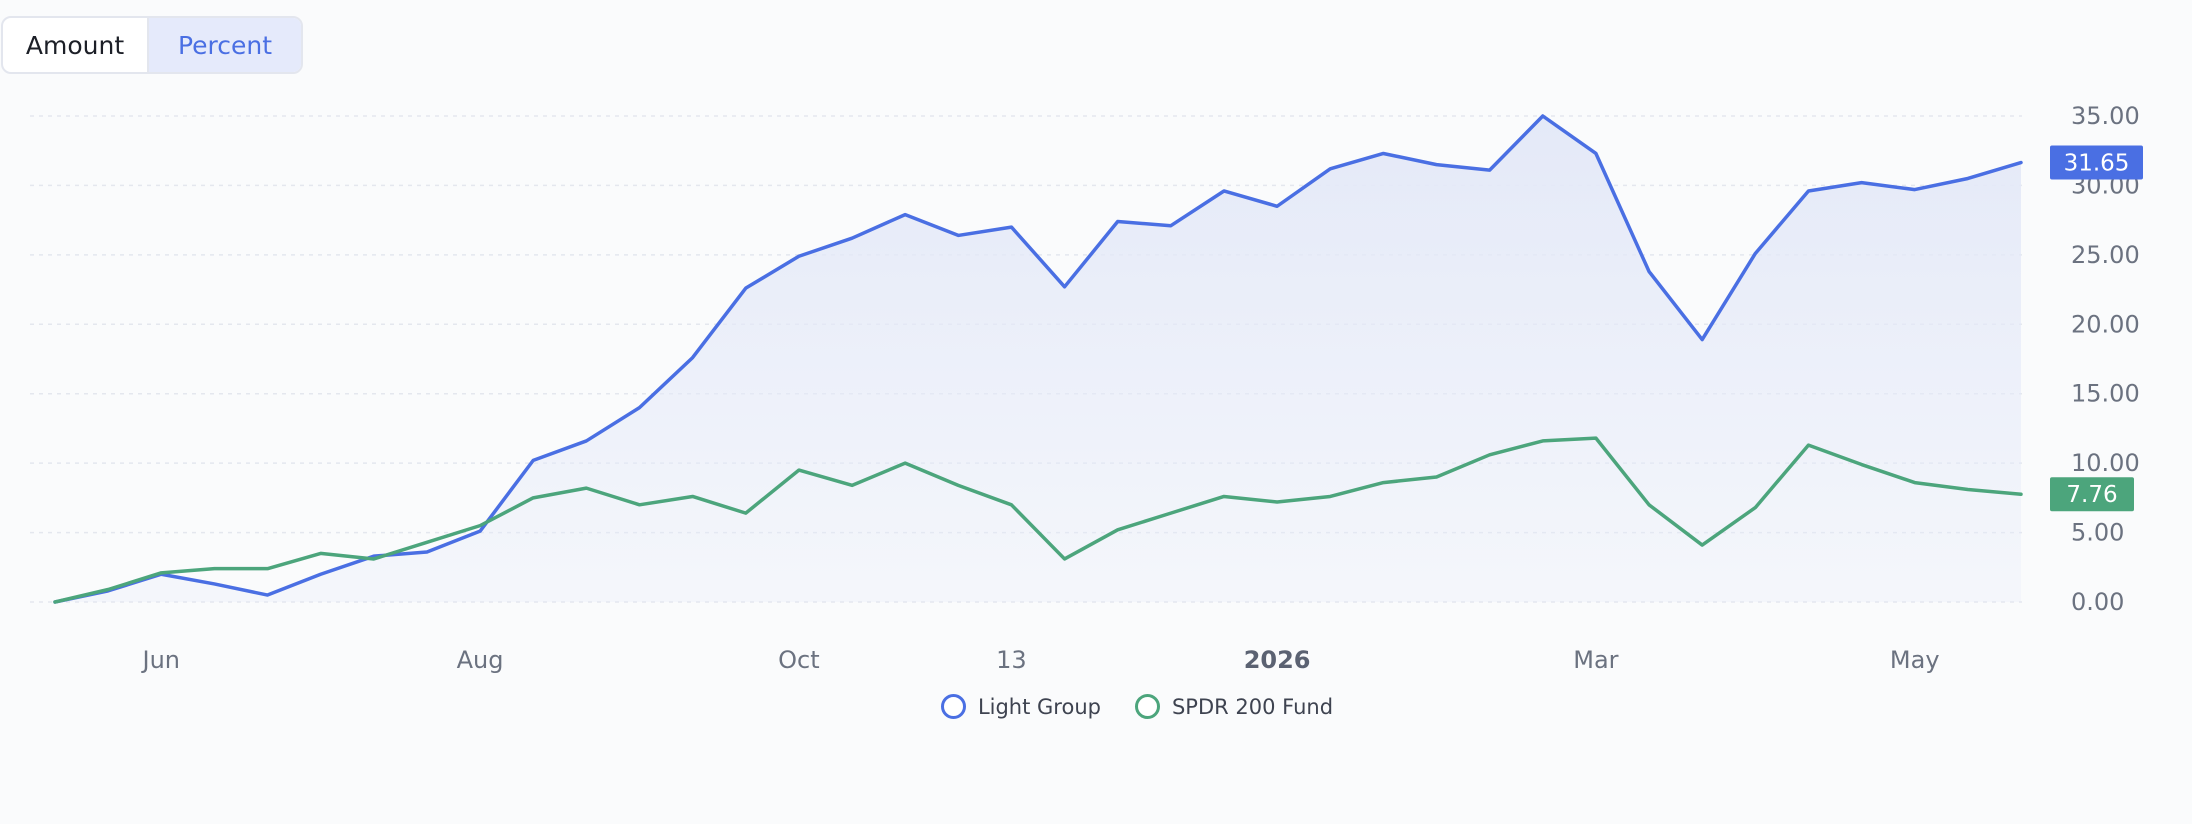 This screenshot has height=824, width=2192. What do you see at coordinates (1277, 660) in the screenshot?
I see `x-tick-label: 2026` at bounding box center [1277, 660].